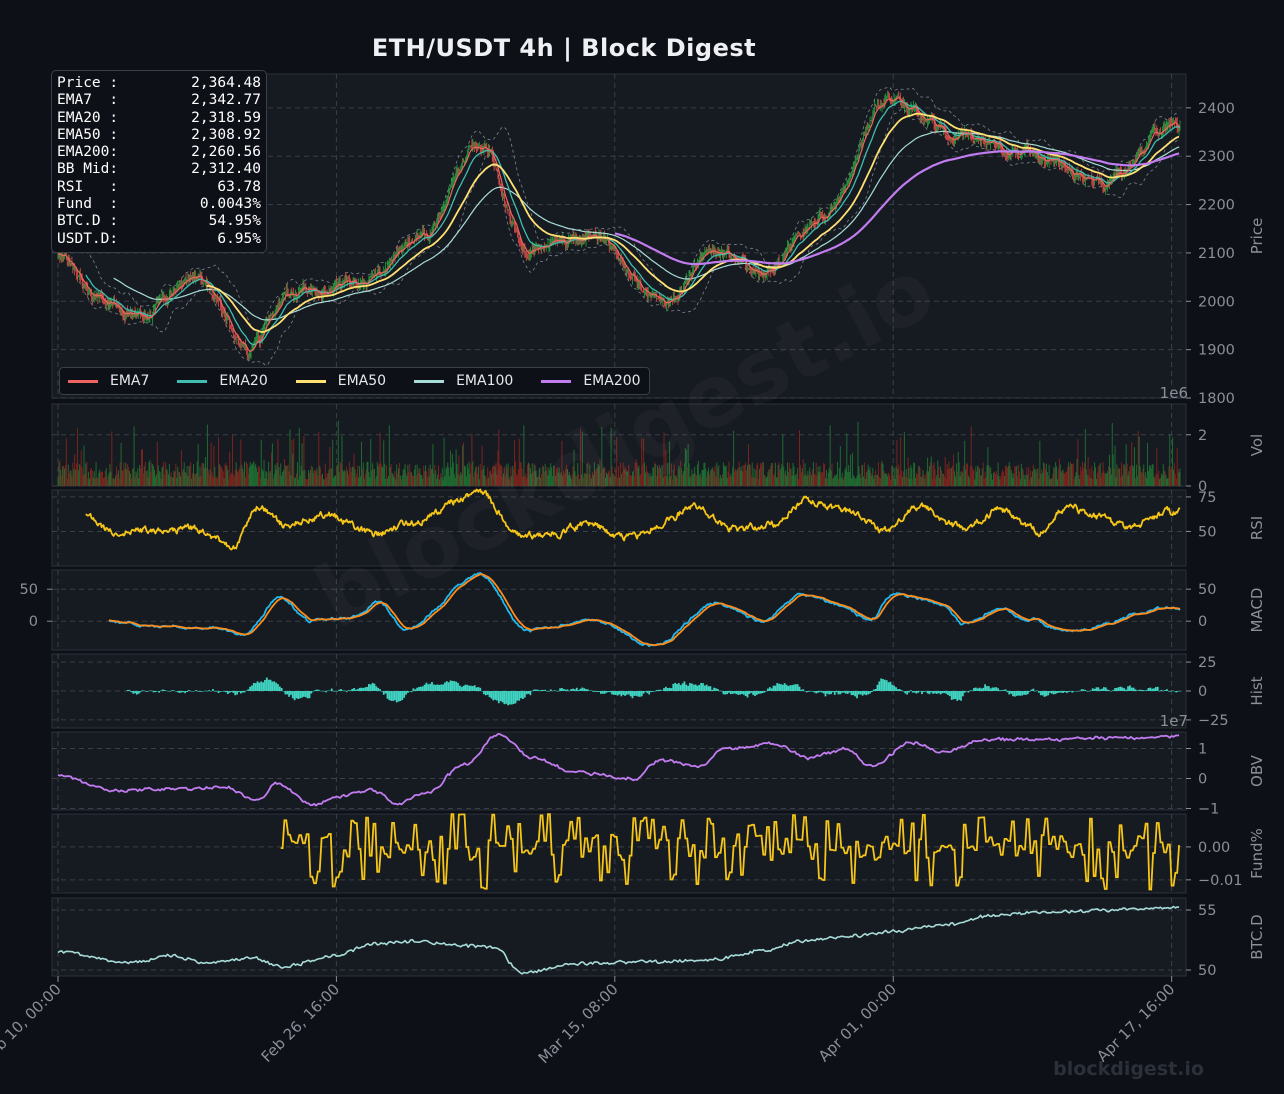  I want to click on y-tick-label: 25, so click(1207, 663).